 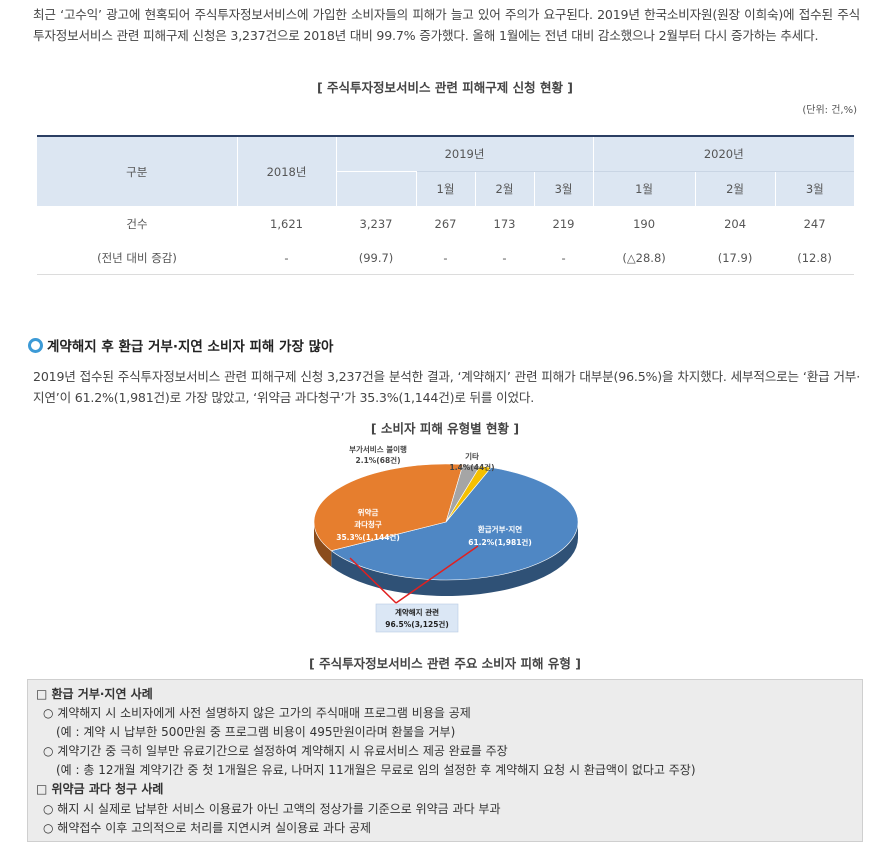 I want to click on section-heading: 계약해지 후 환급 거부·지연 소비자 피해 가장 많아, so click(x=180, y=345).